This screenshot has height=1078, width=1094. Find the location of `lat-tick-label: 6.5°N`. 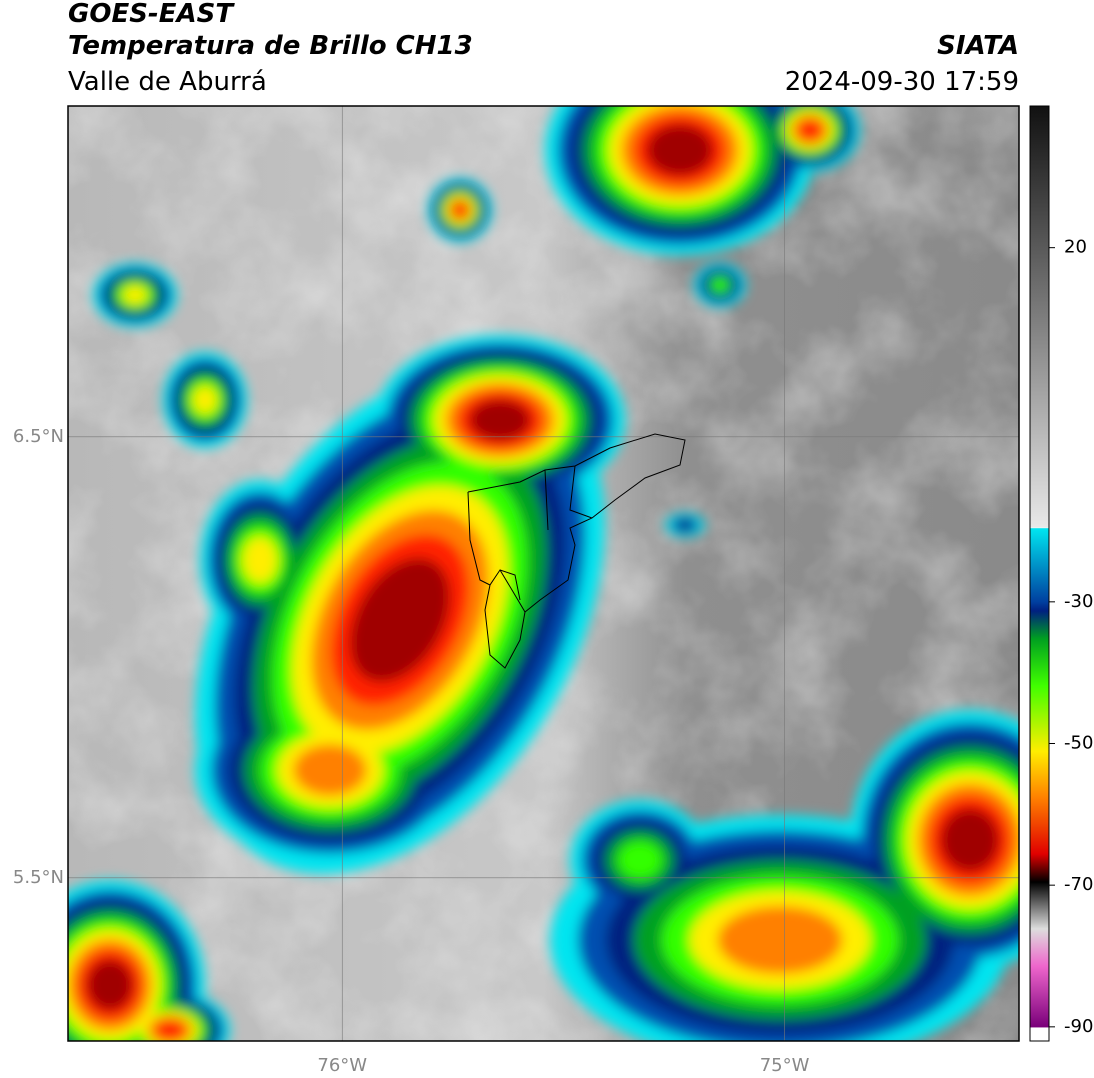

lat-tick-label: 6.5°N is located at coordinates (38, 436).